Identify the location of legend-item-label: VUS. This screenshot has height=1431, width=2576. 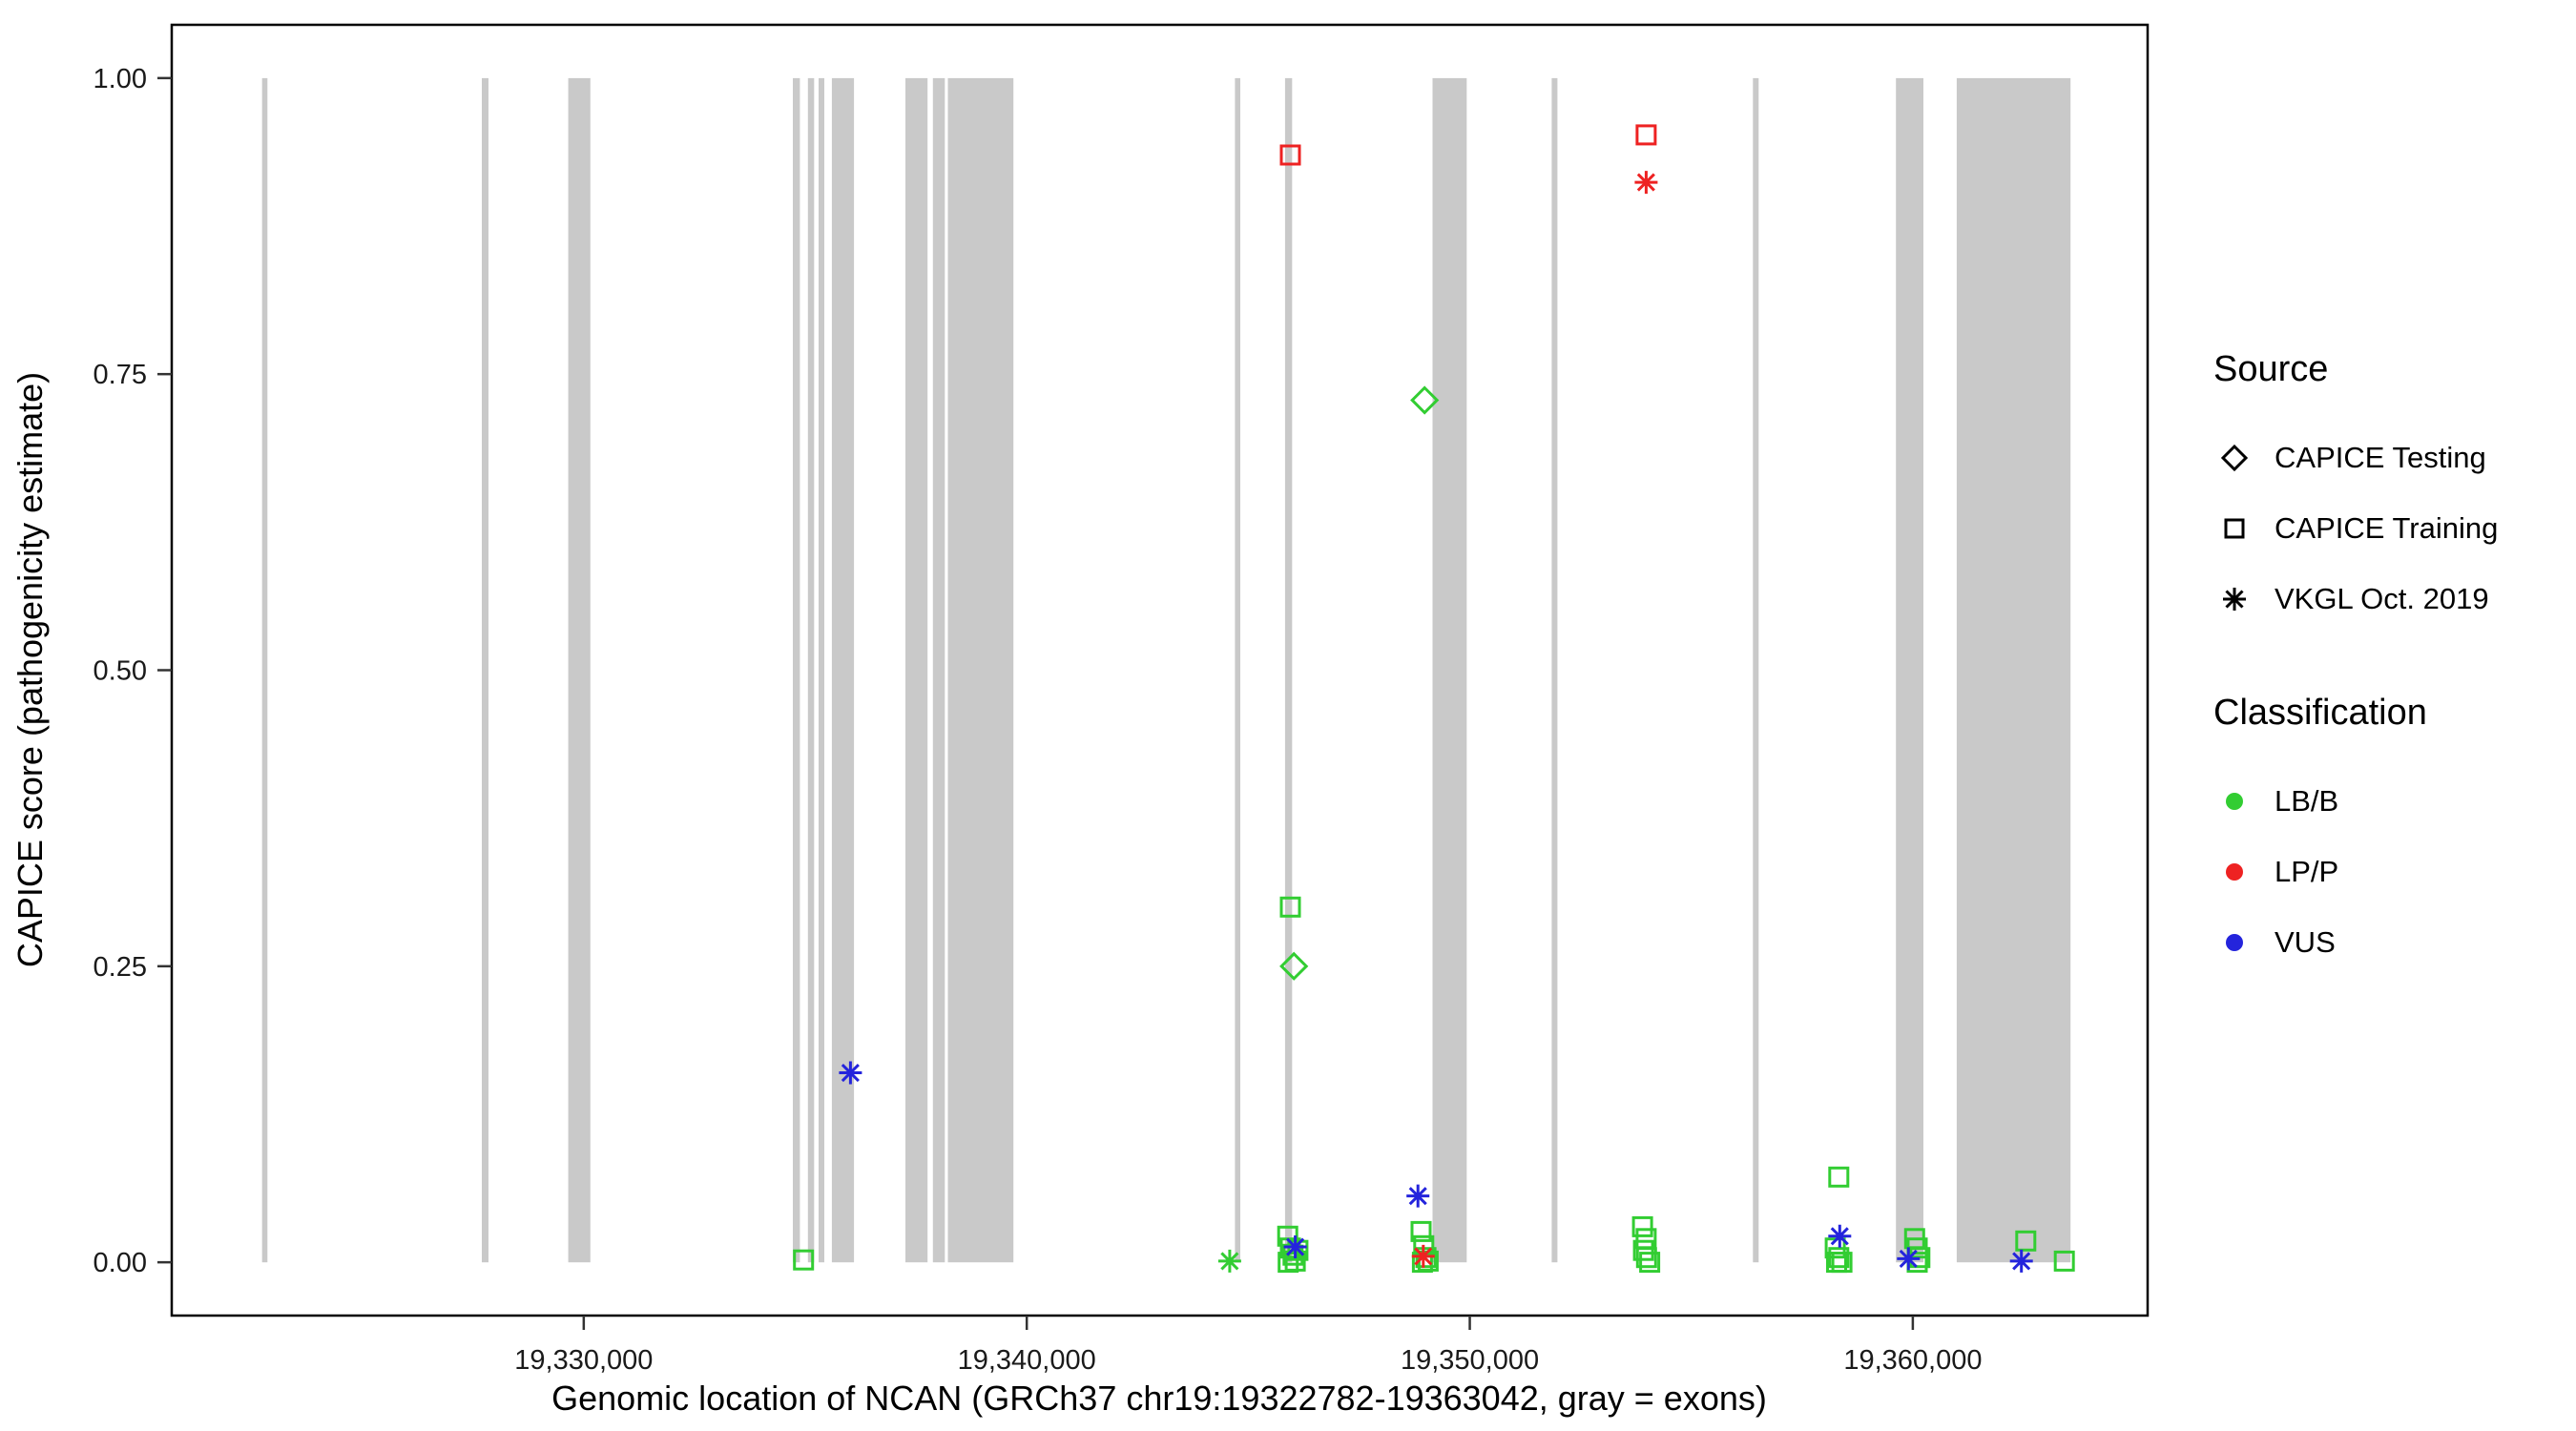
(2305, 942).